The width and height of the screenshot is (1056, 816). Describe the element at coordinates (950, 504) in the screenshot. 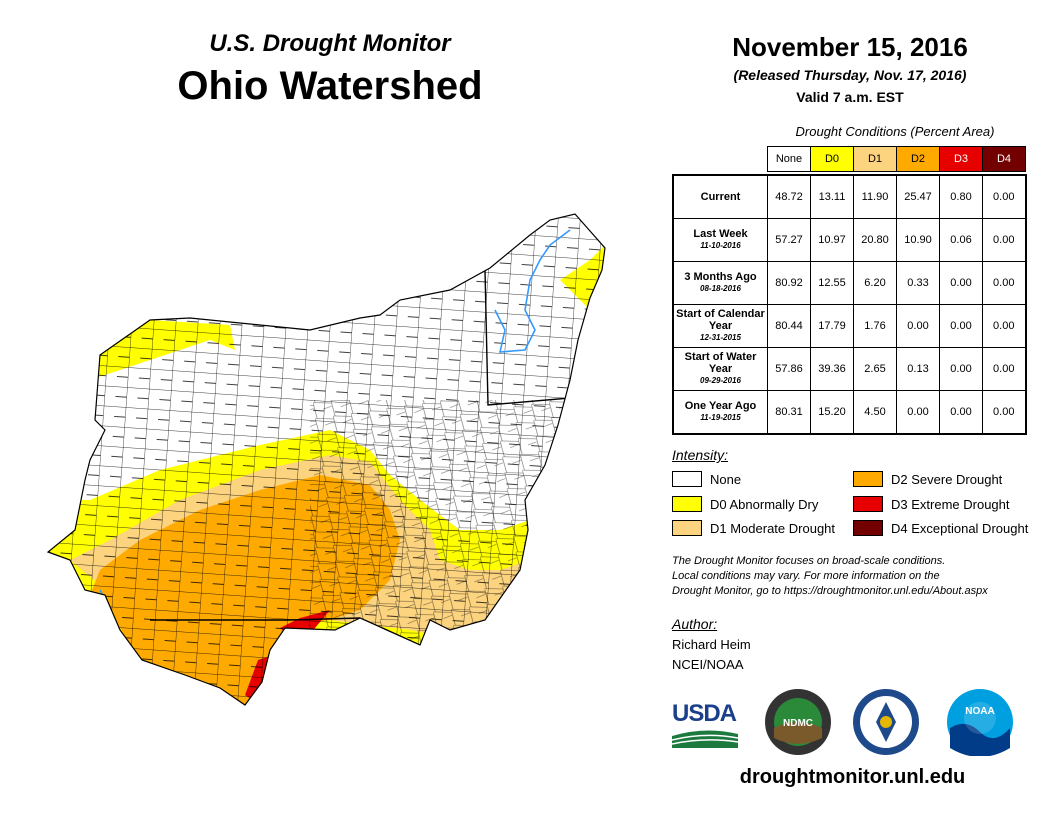

I see `legend-label-d3: D3 Extreme Drought` at that location.